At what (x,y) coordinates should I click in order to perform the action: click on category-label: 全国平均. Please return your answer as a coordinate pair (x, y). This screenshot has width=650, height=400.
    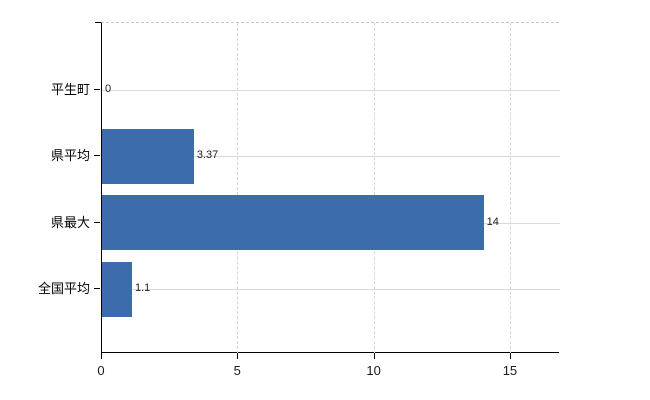
    Looking at the image, I should click on (63, 289).